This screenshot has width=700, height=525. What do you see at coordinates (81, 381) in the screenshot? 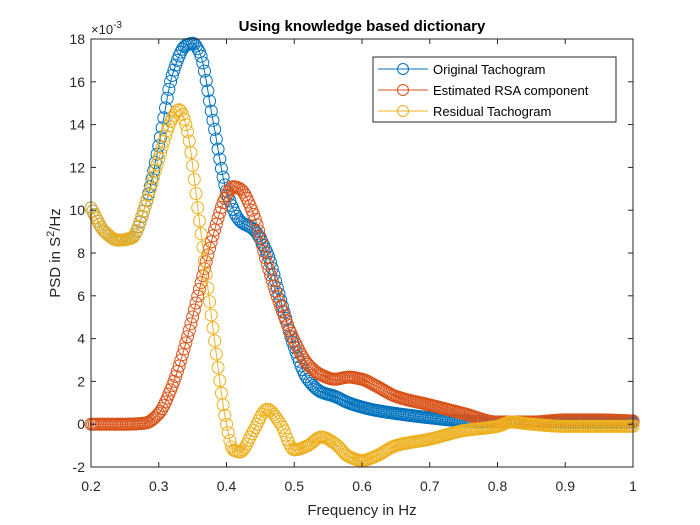
I see `y-tick-label: 2` at bounding box center [81, 381].